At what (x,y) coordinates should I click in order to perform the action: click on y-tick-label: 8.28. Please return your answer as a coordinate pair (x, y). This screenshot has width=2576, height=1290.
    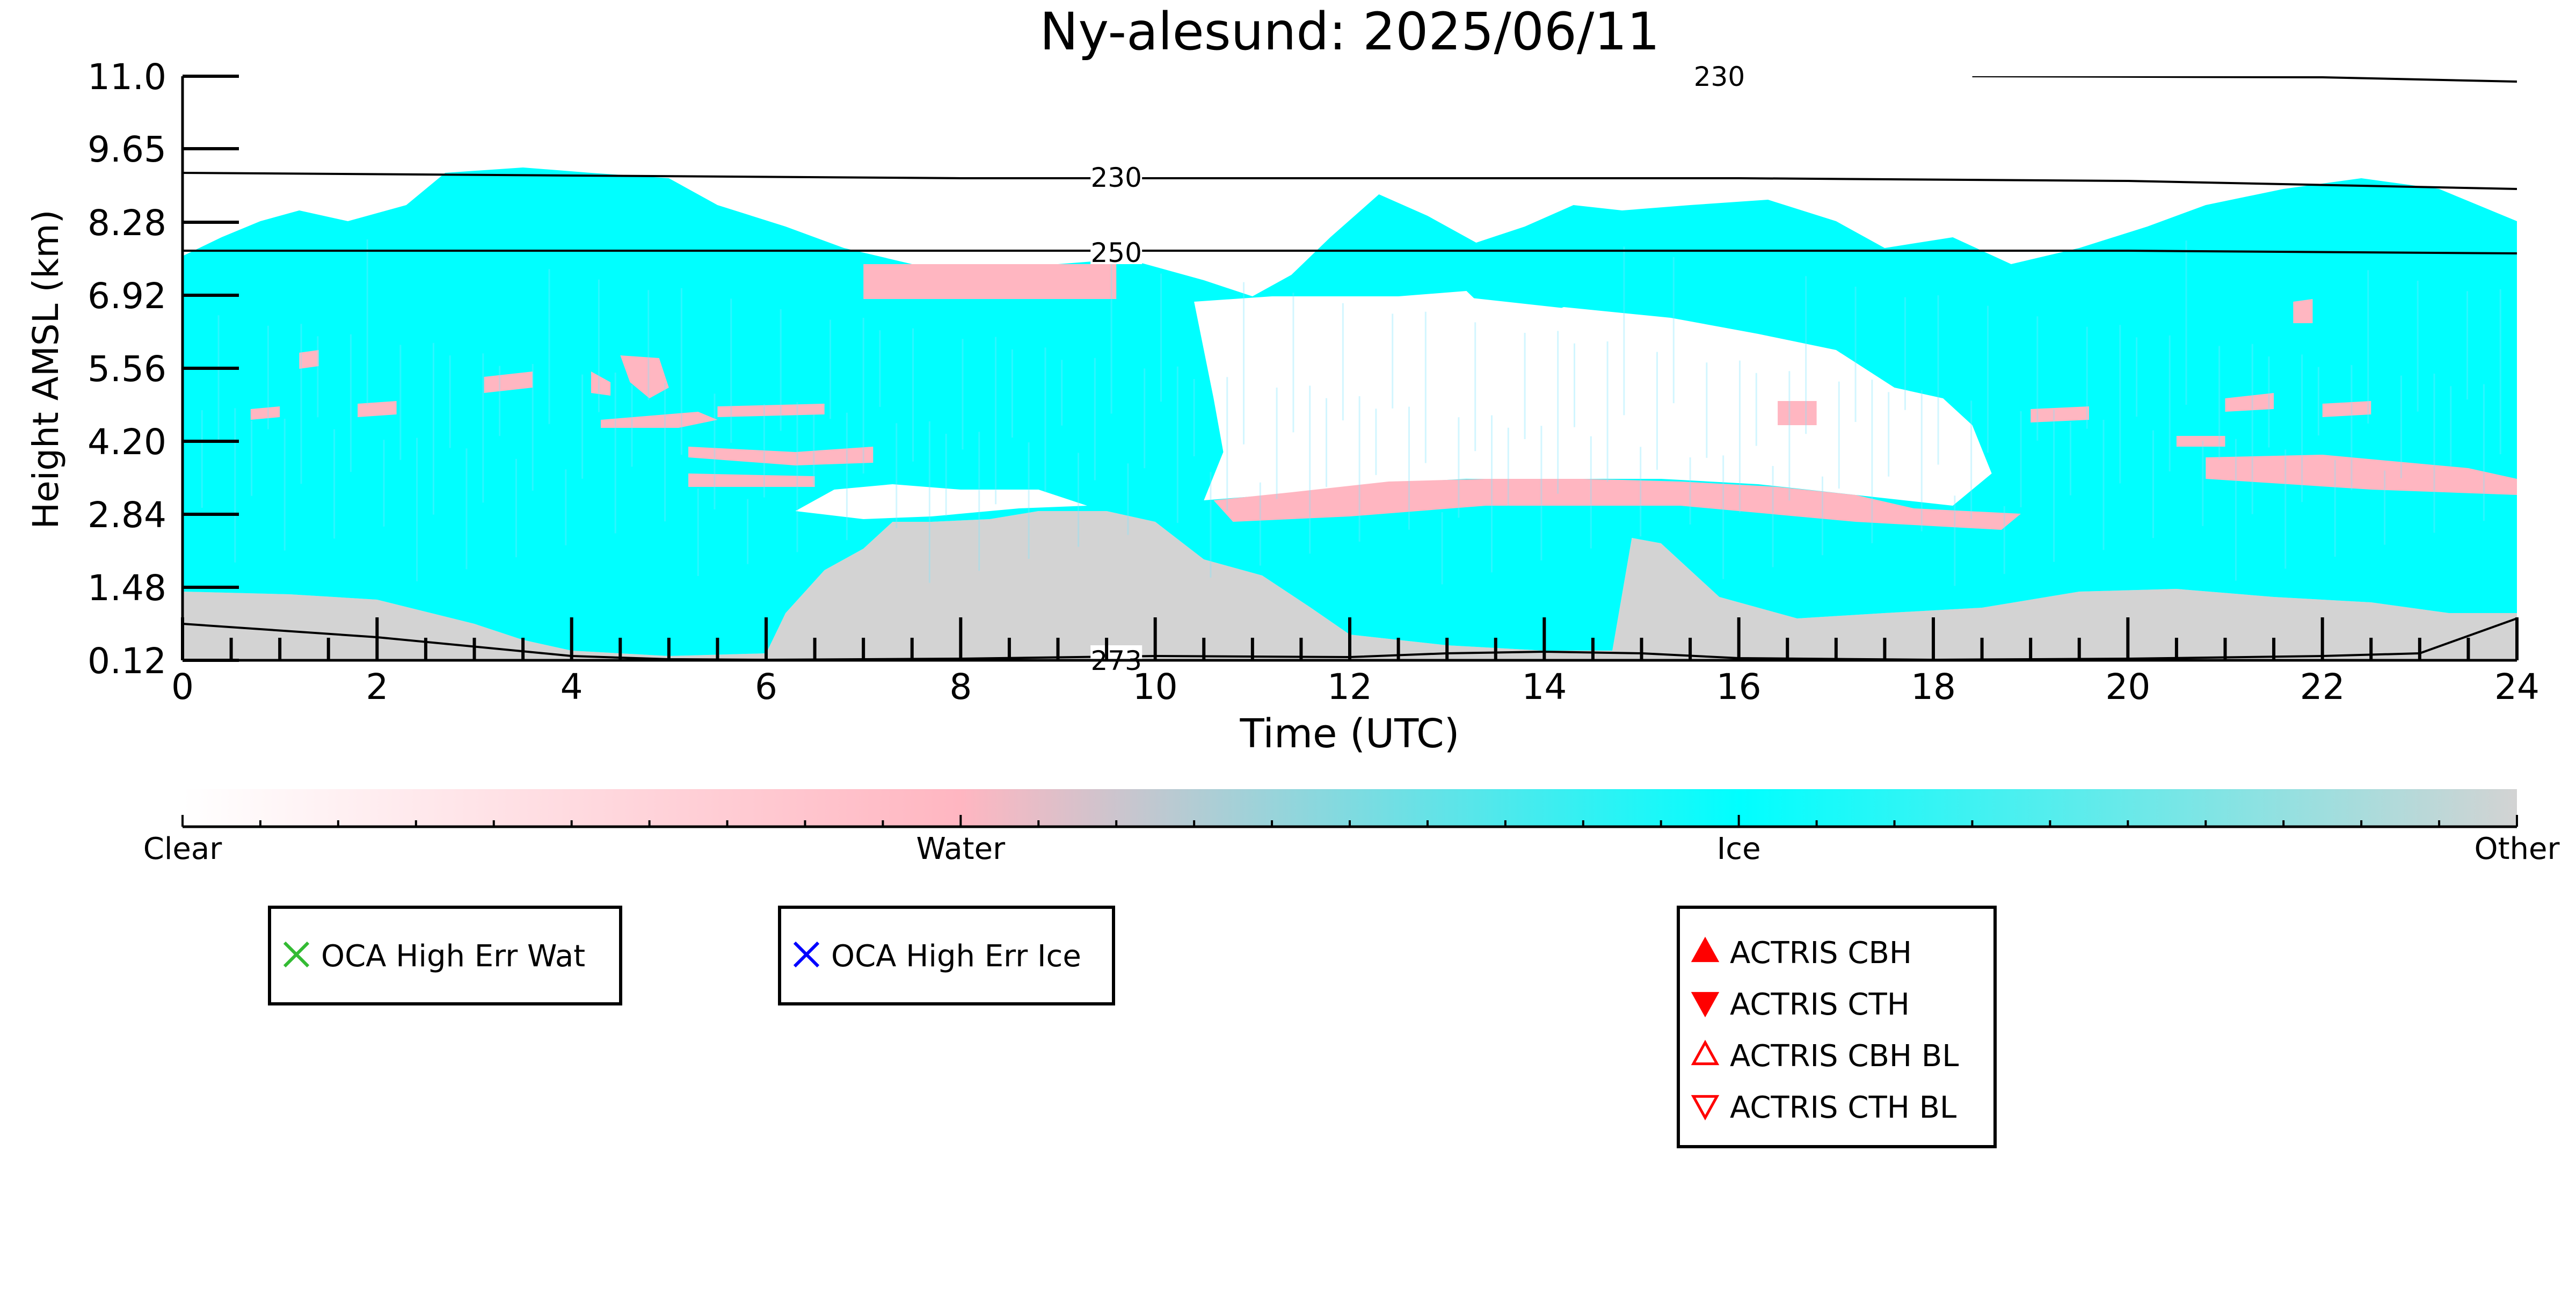
    Looking at the image, I should click on (127, 223).